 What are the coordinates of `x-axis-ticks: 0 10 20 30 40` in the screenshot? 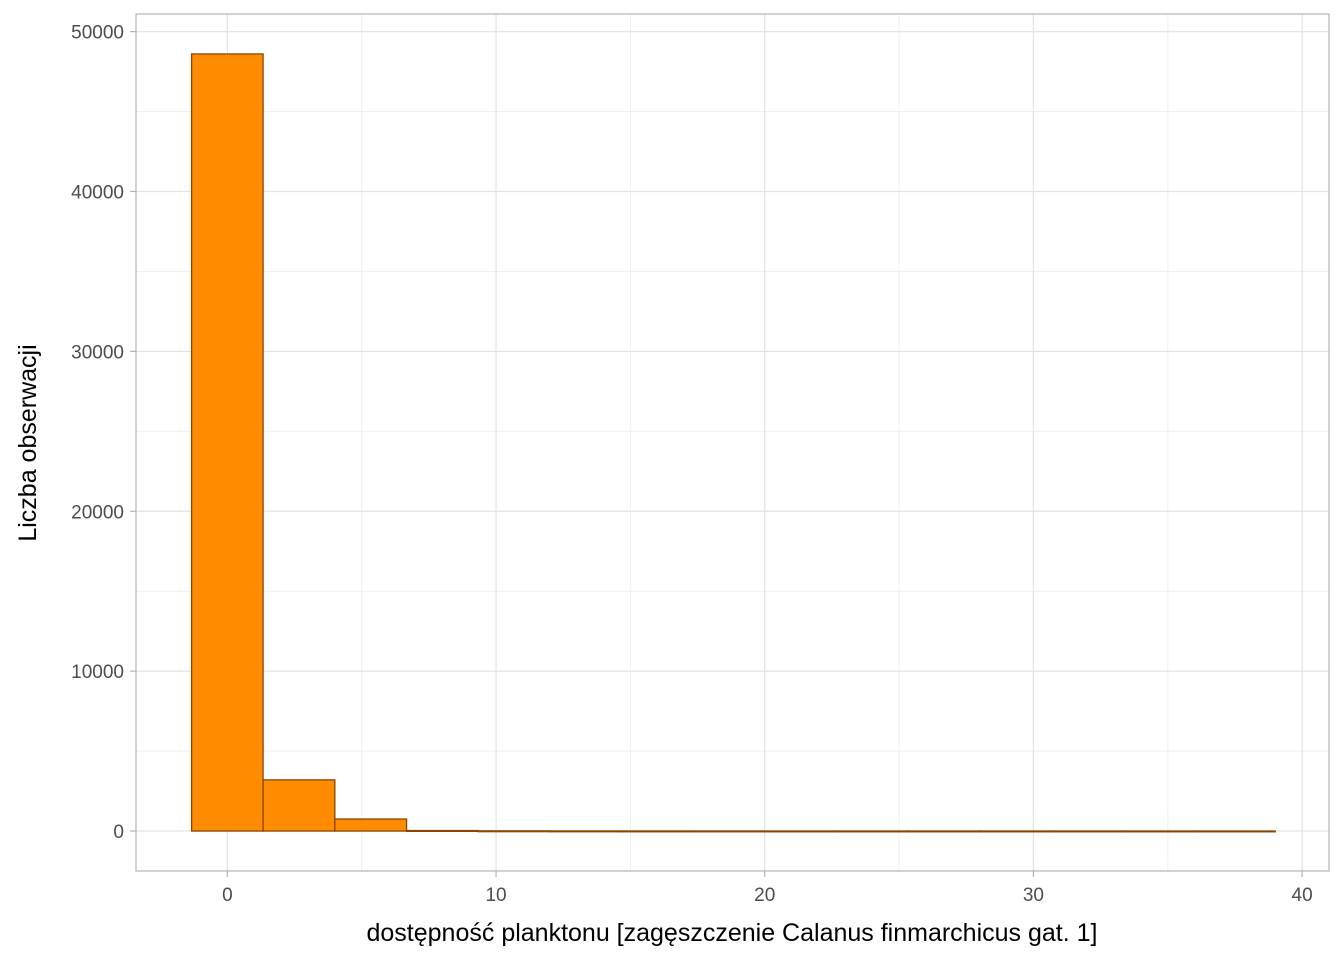 It's located at (767, 888).